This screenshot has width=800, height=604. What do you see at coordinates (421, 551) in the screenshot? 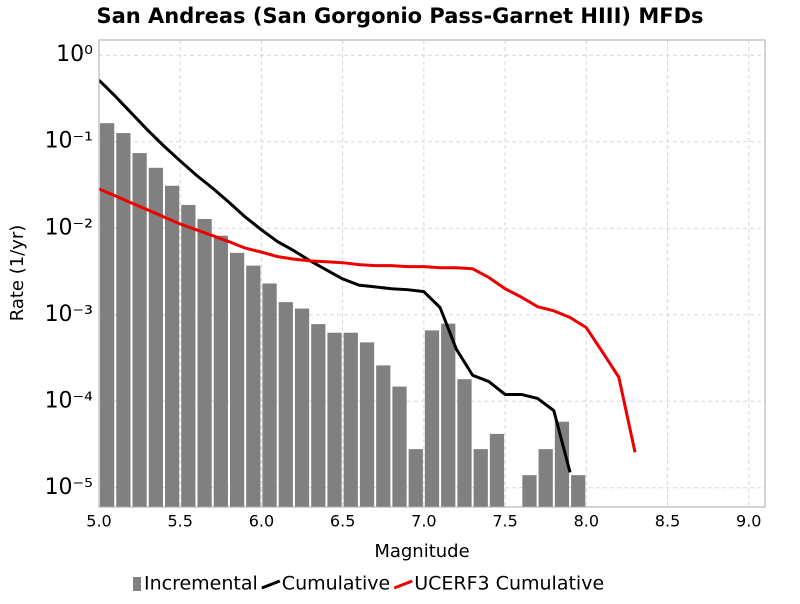
I see `x-axis-label: Magnitude` at bounding box center [421, 551].